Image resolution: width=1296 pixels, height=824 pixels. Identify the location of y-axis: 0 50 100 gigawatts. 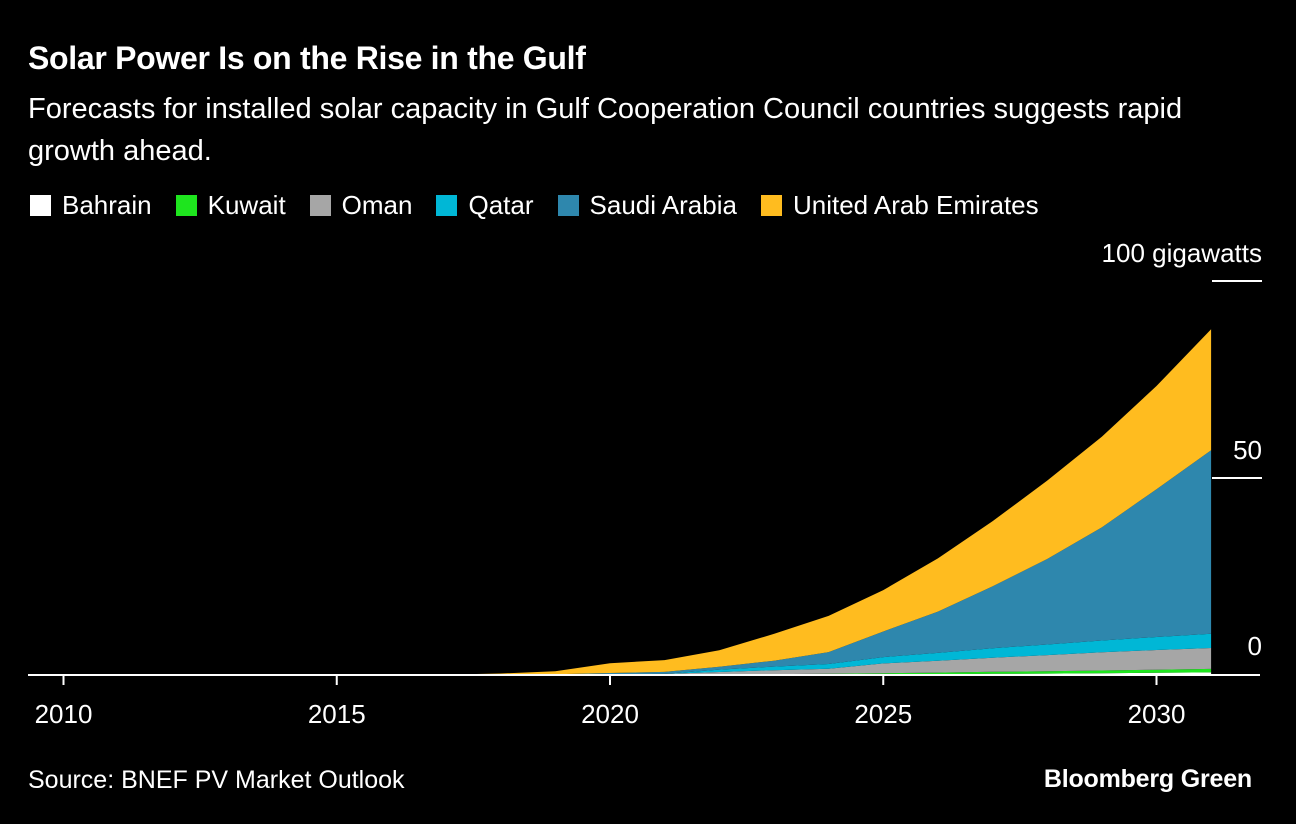
(1182, 449).